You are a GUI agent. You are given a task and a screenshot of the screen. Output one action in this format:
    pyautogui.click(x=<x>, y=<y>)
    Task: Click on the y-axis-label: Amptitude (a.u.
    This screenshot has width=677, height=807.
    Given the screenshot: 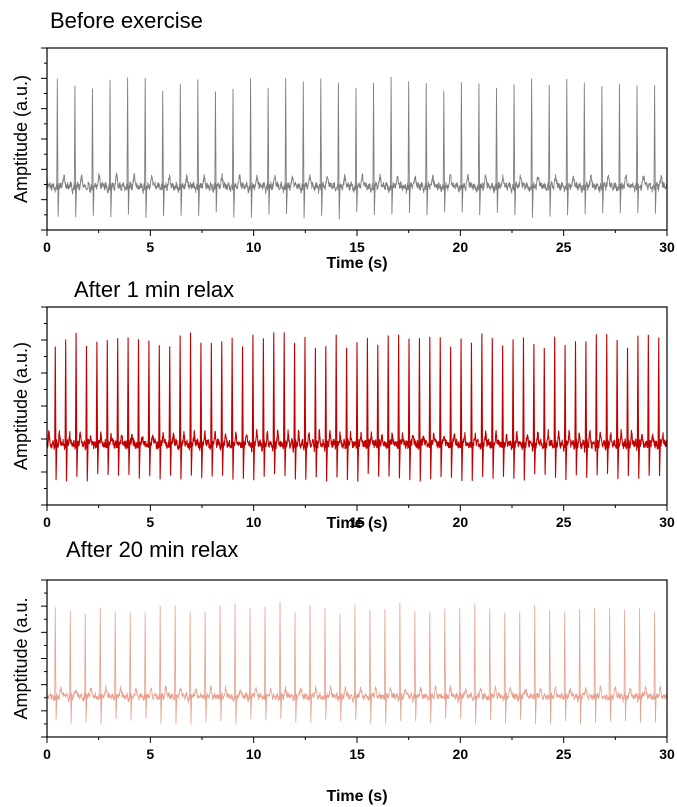 What is the action you would take?
    pyautogui.click(x=21, y=658)
    